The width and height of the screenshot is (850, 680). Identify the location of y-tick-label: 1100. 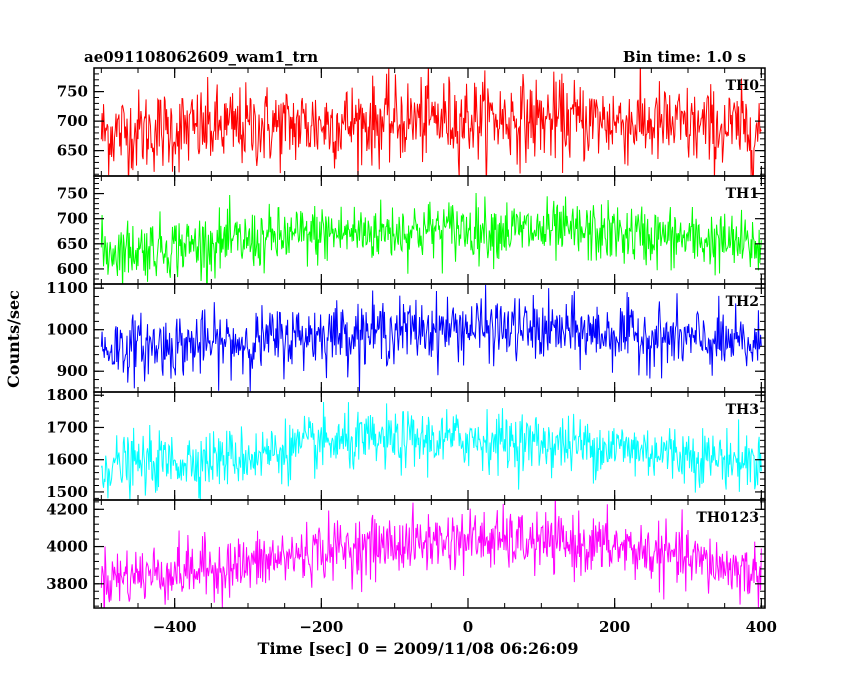
(67, 288).